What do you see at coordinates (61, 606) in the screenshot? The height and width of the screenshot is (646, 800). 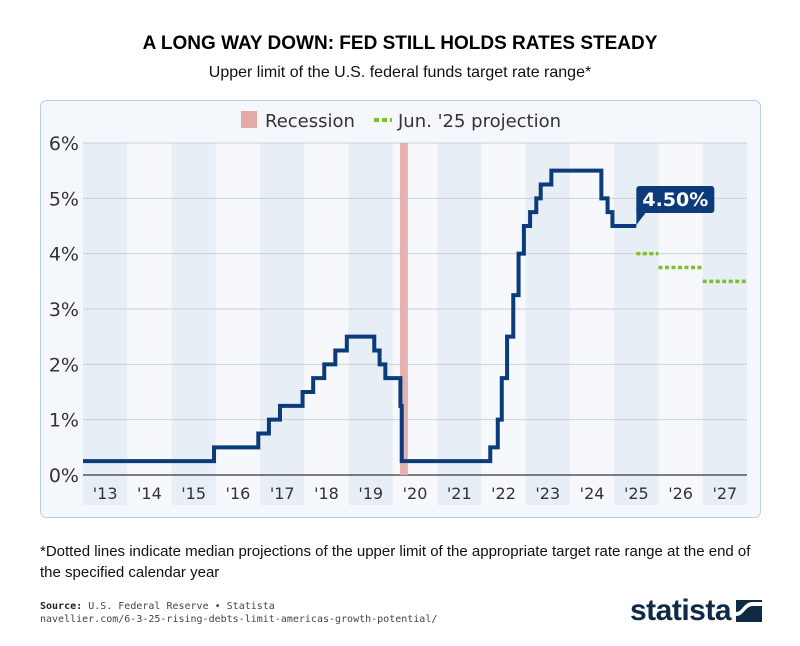 I see `source-label: Source:` at bounding box center [61, 606].